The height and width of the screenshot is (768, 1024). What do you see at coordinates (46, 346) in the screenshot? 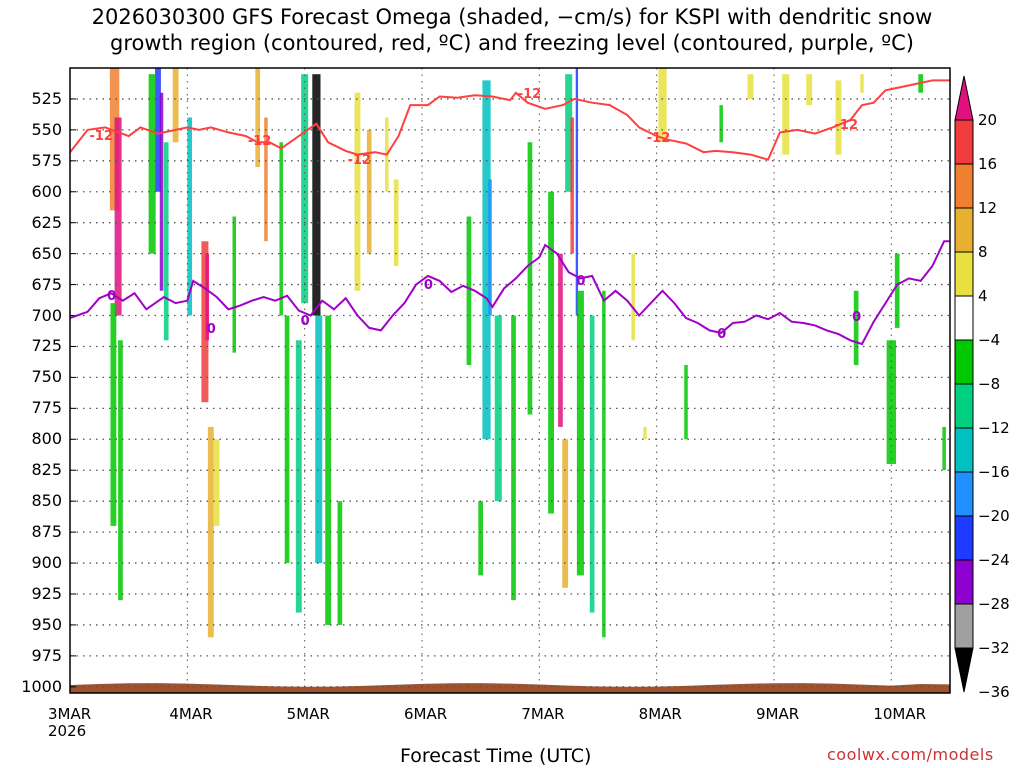
I see `y-tick-label: 725` at bounding box center [46, 346].